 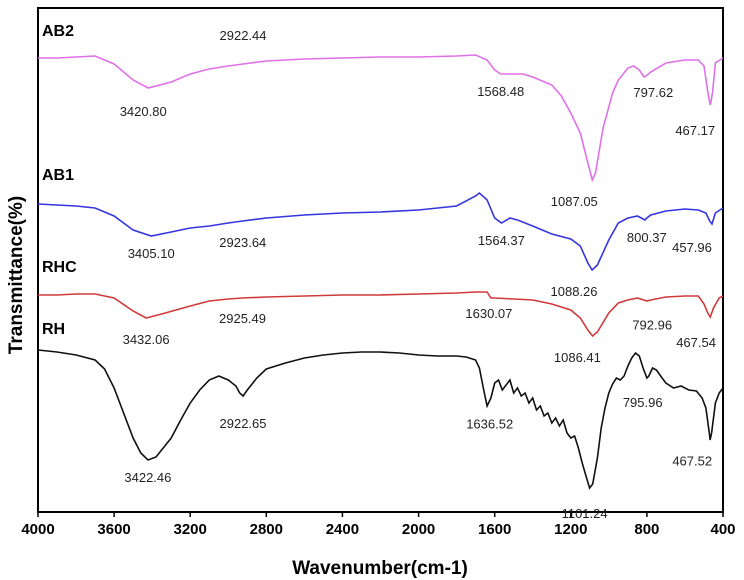 What do you see at coordinates (242, 242) in the screenshot?
I see `peak-label: 2923.64` at bounding box center [242, 242].